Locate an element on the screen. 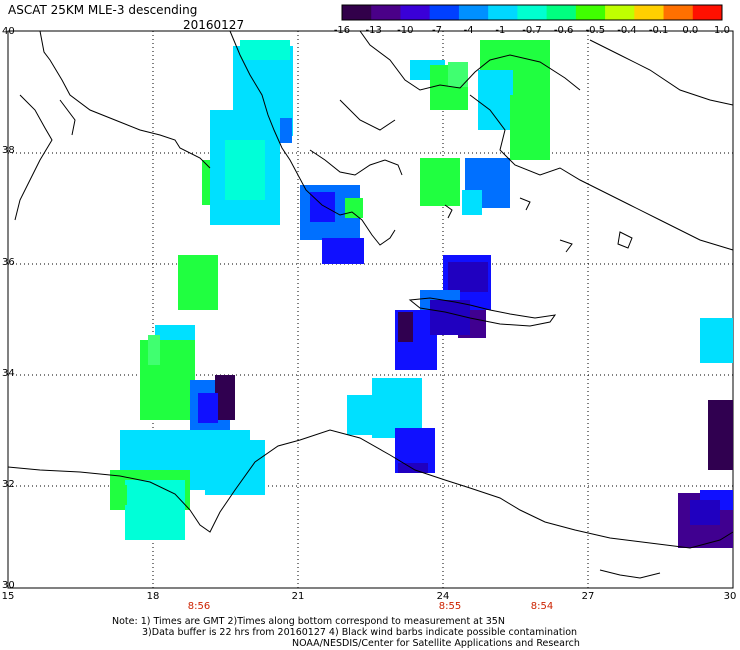 The image size is (740, 650). colorbar-label: -0.7 is located at coordinates (532, 30).